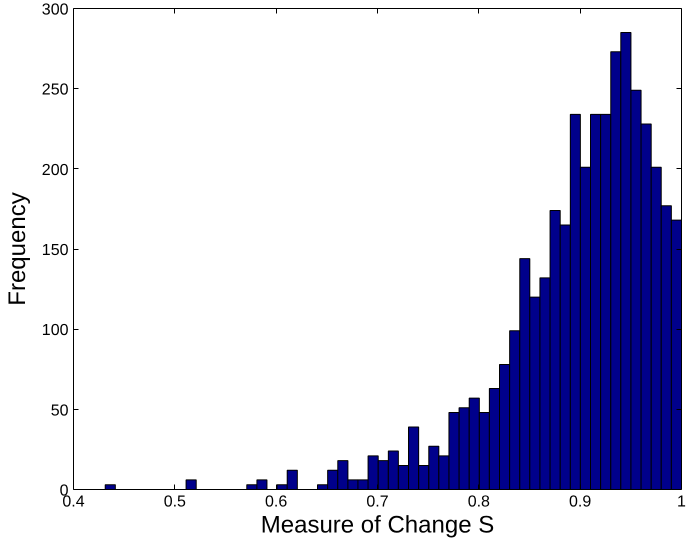  Describe the element at coordinates (377, 502) in the screenshot. I see `x-tick-label: 0.7` at that location.